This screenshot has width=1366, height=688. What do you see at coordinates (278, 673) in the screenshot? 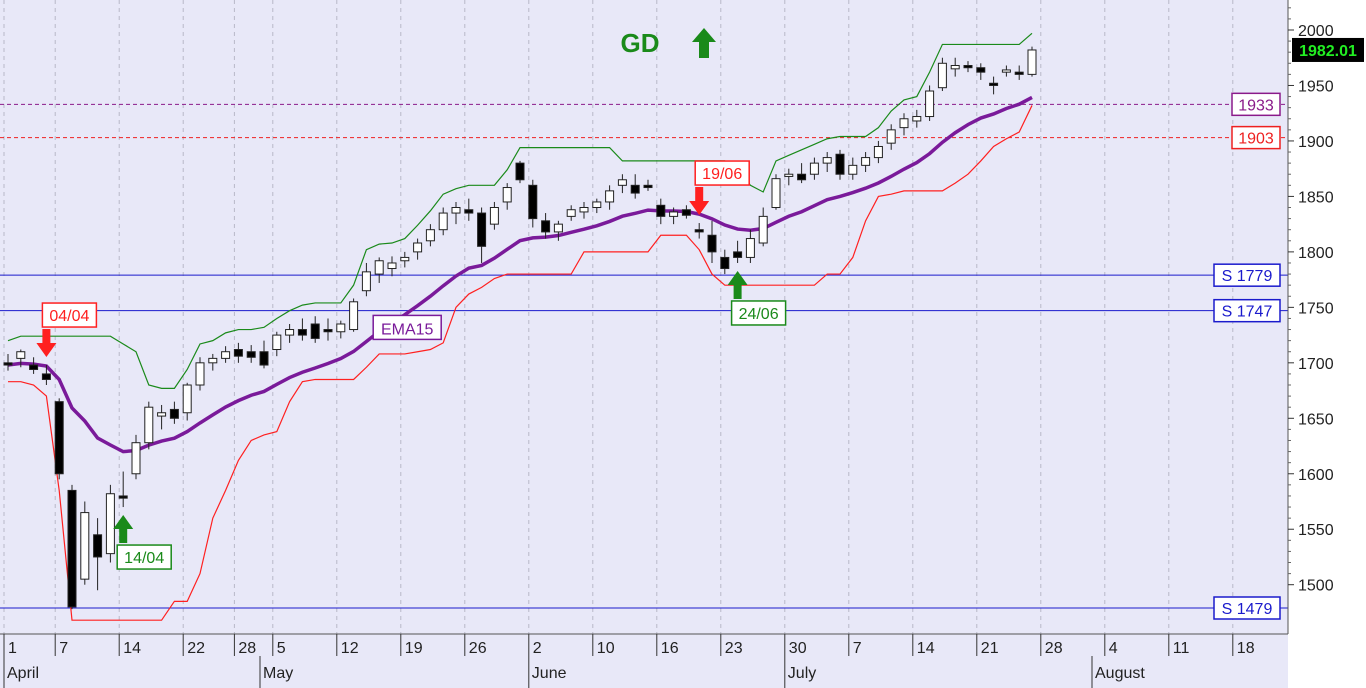
I see `month-label: May` at bounding box center [278, 673].